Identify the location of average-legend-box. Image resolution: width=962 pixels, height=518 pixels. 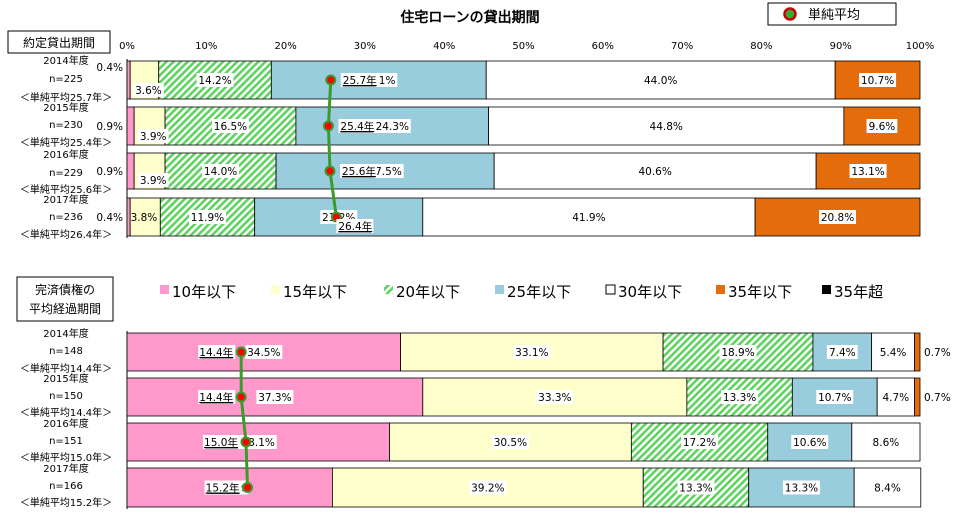
(832, 14).